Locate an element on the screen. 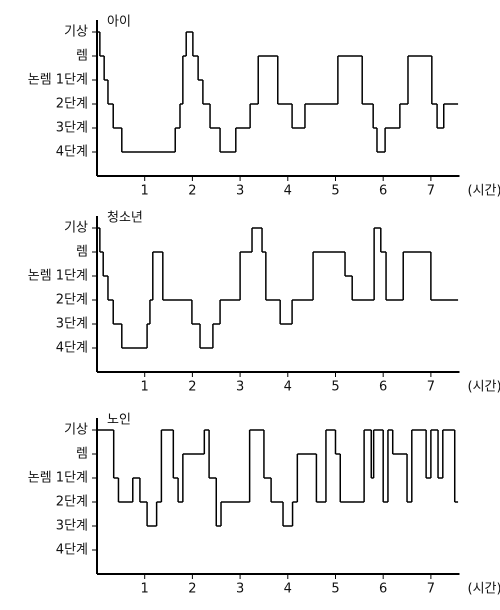  chart-title: 청소년 is located at coordinates (125, 218).